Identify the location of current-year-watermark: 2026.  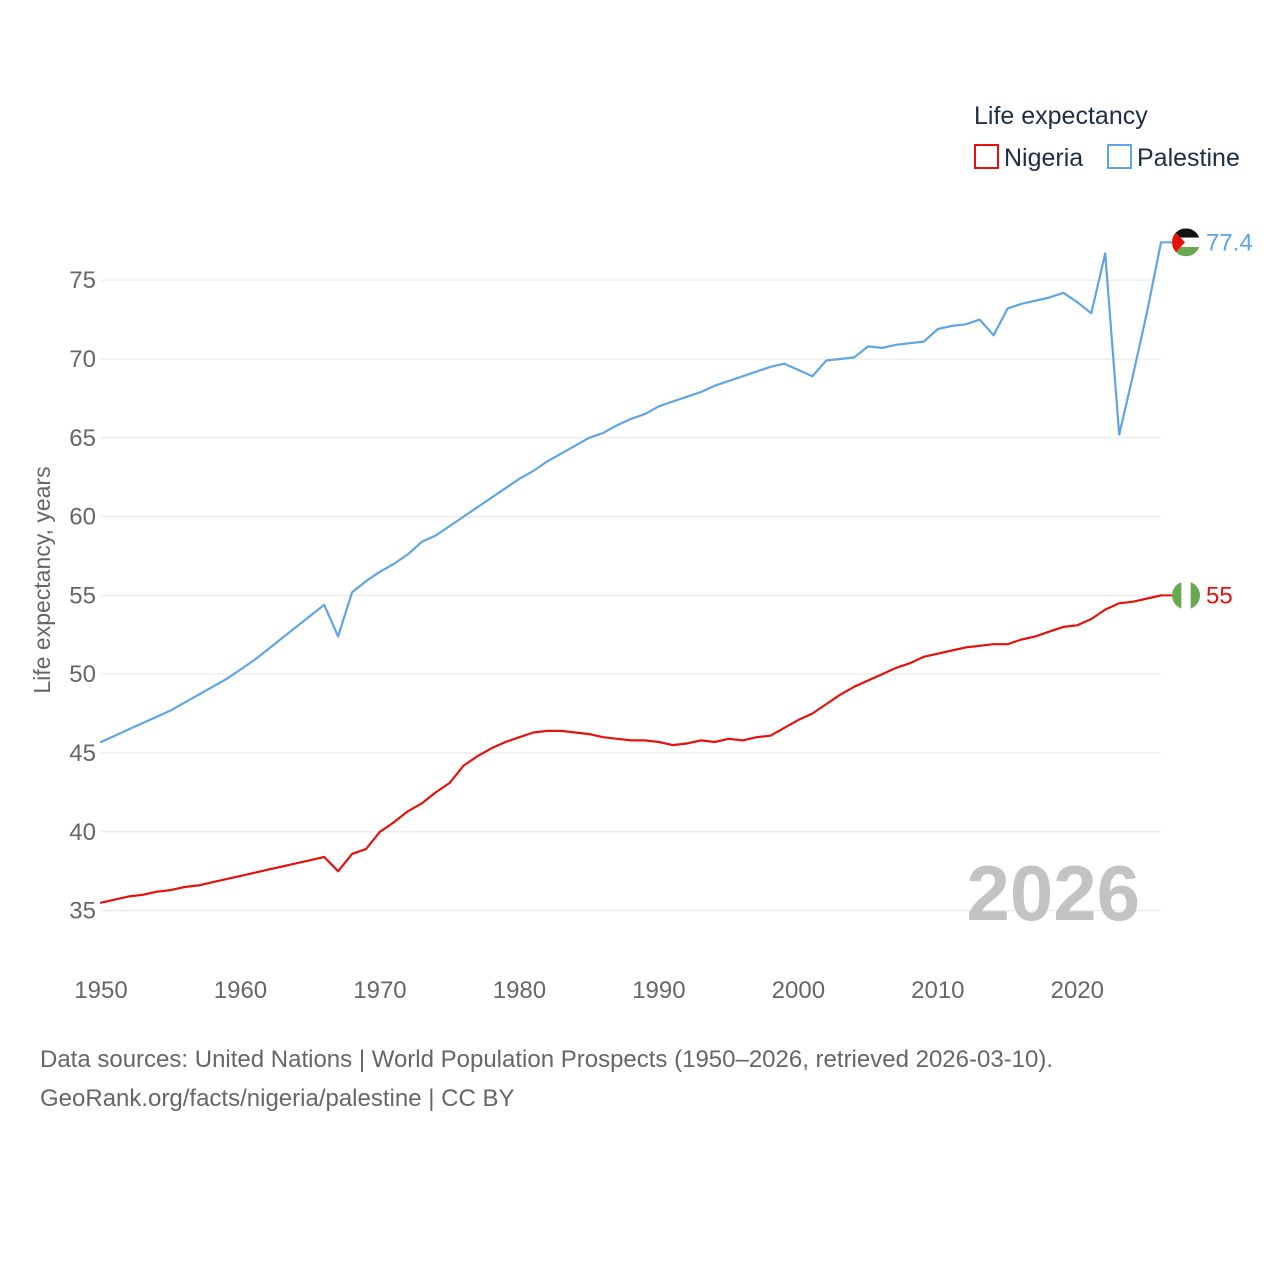
(1053, 893).